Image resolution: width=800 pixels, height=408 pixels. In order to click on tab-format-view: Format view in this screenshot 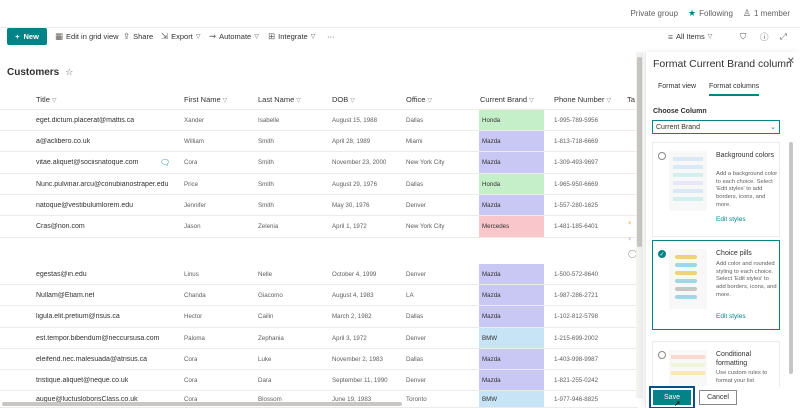, I will do `click(677, 86)`.